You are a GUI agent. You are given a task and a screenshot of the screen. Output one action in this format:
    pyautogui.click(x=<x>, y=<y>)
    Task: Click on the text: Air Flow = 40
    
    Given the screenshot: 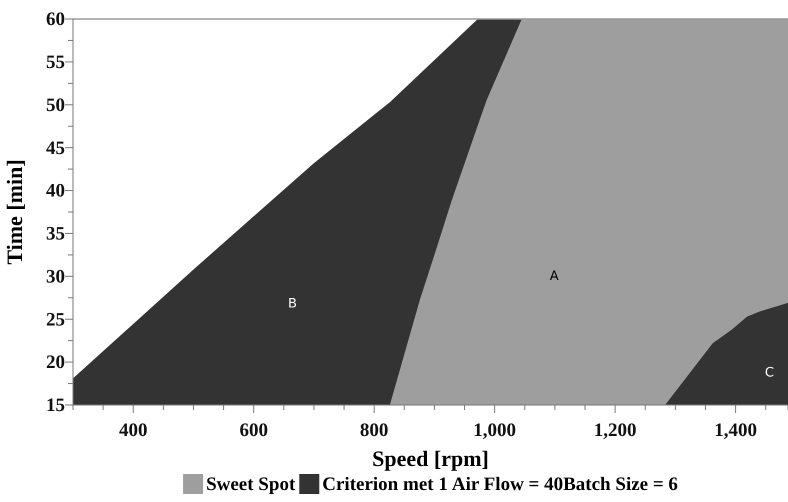 What is the action you would take?
    pyautogui.click(x=508, y=484)
    